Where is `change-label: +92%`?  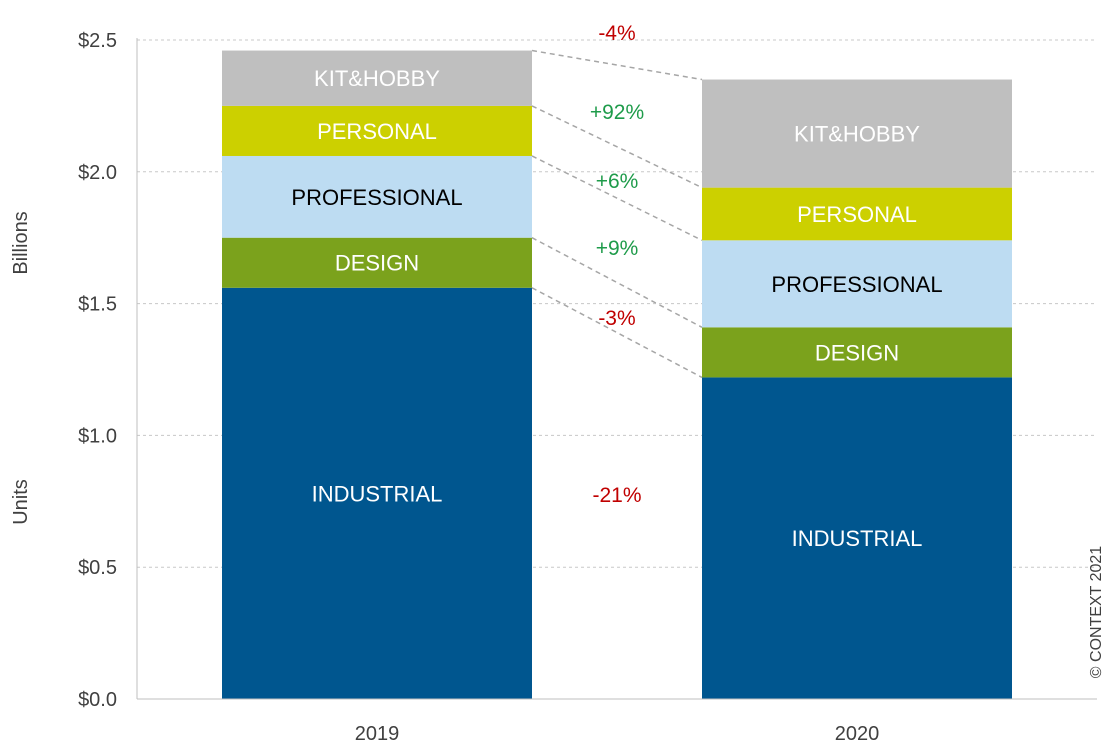 change-label: +92% is located at coordinates (617, 112).